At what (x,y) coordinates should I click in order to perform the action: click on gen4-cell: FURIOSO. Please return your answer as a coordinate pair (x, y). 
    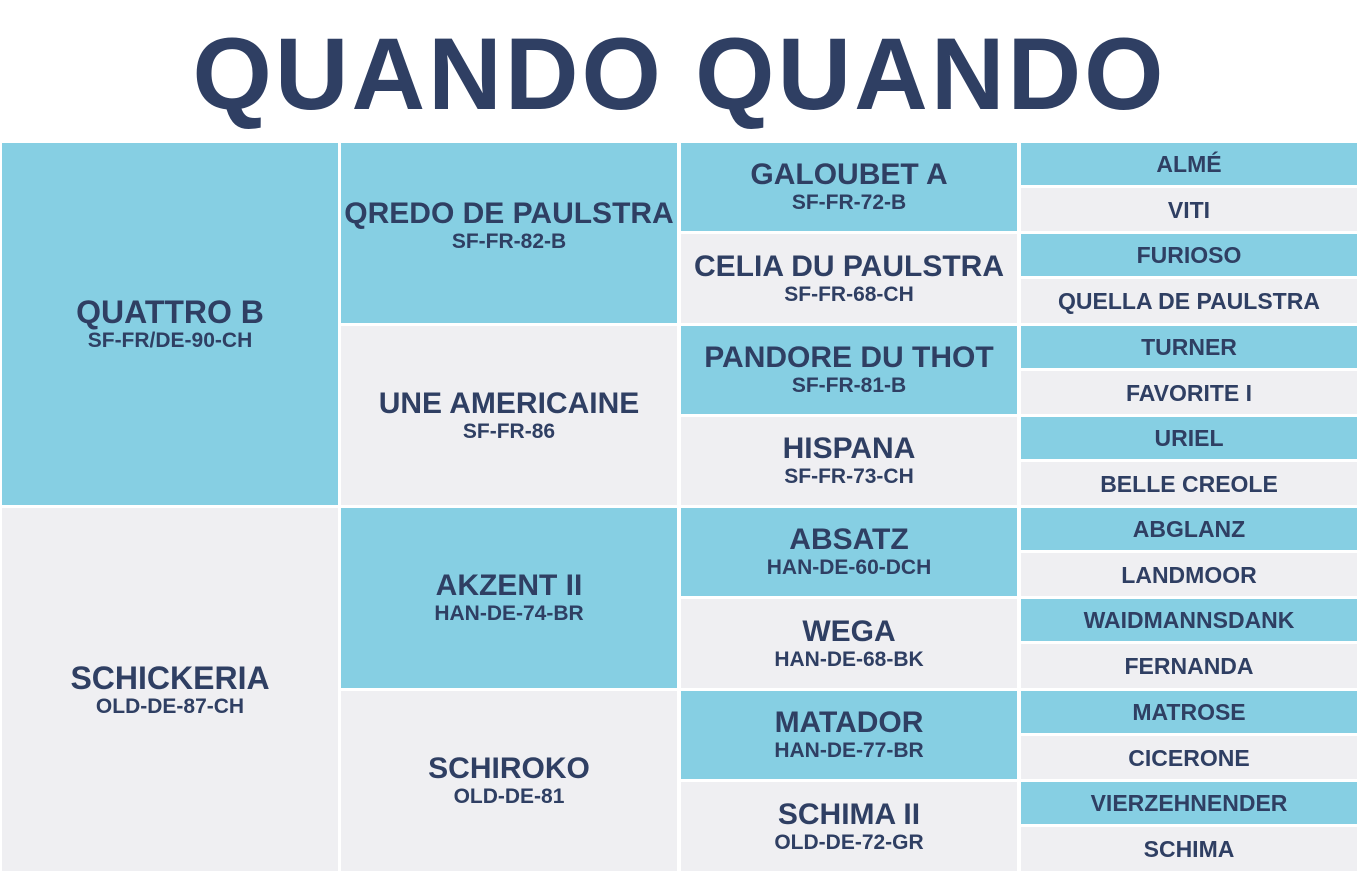
    Looking at the image, I should click on (1189, 255).